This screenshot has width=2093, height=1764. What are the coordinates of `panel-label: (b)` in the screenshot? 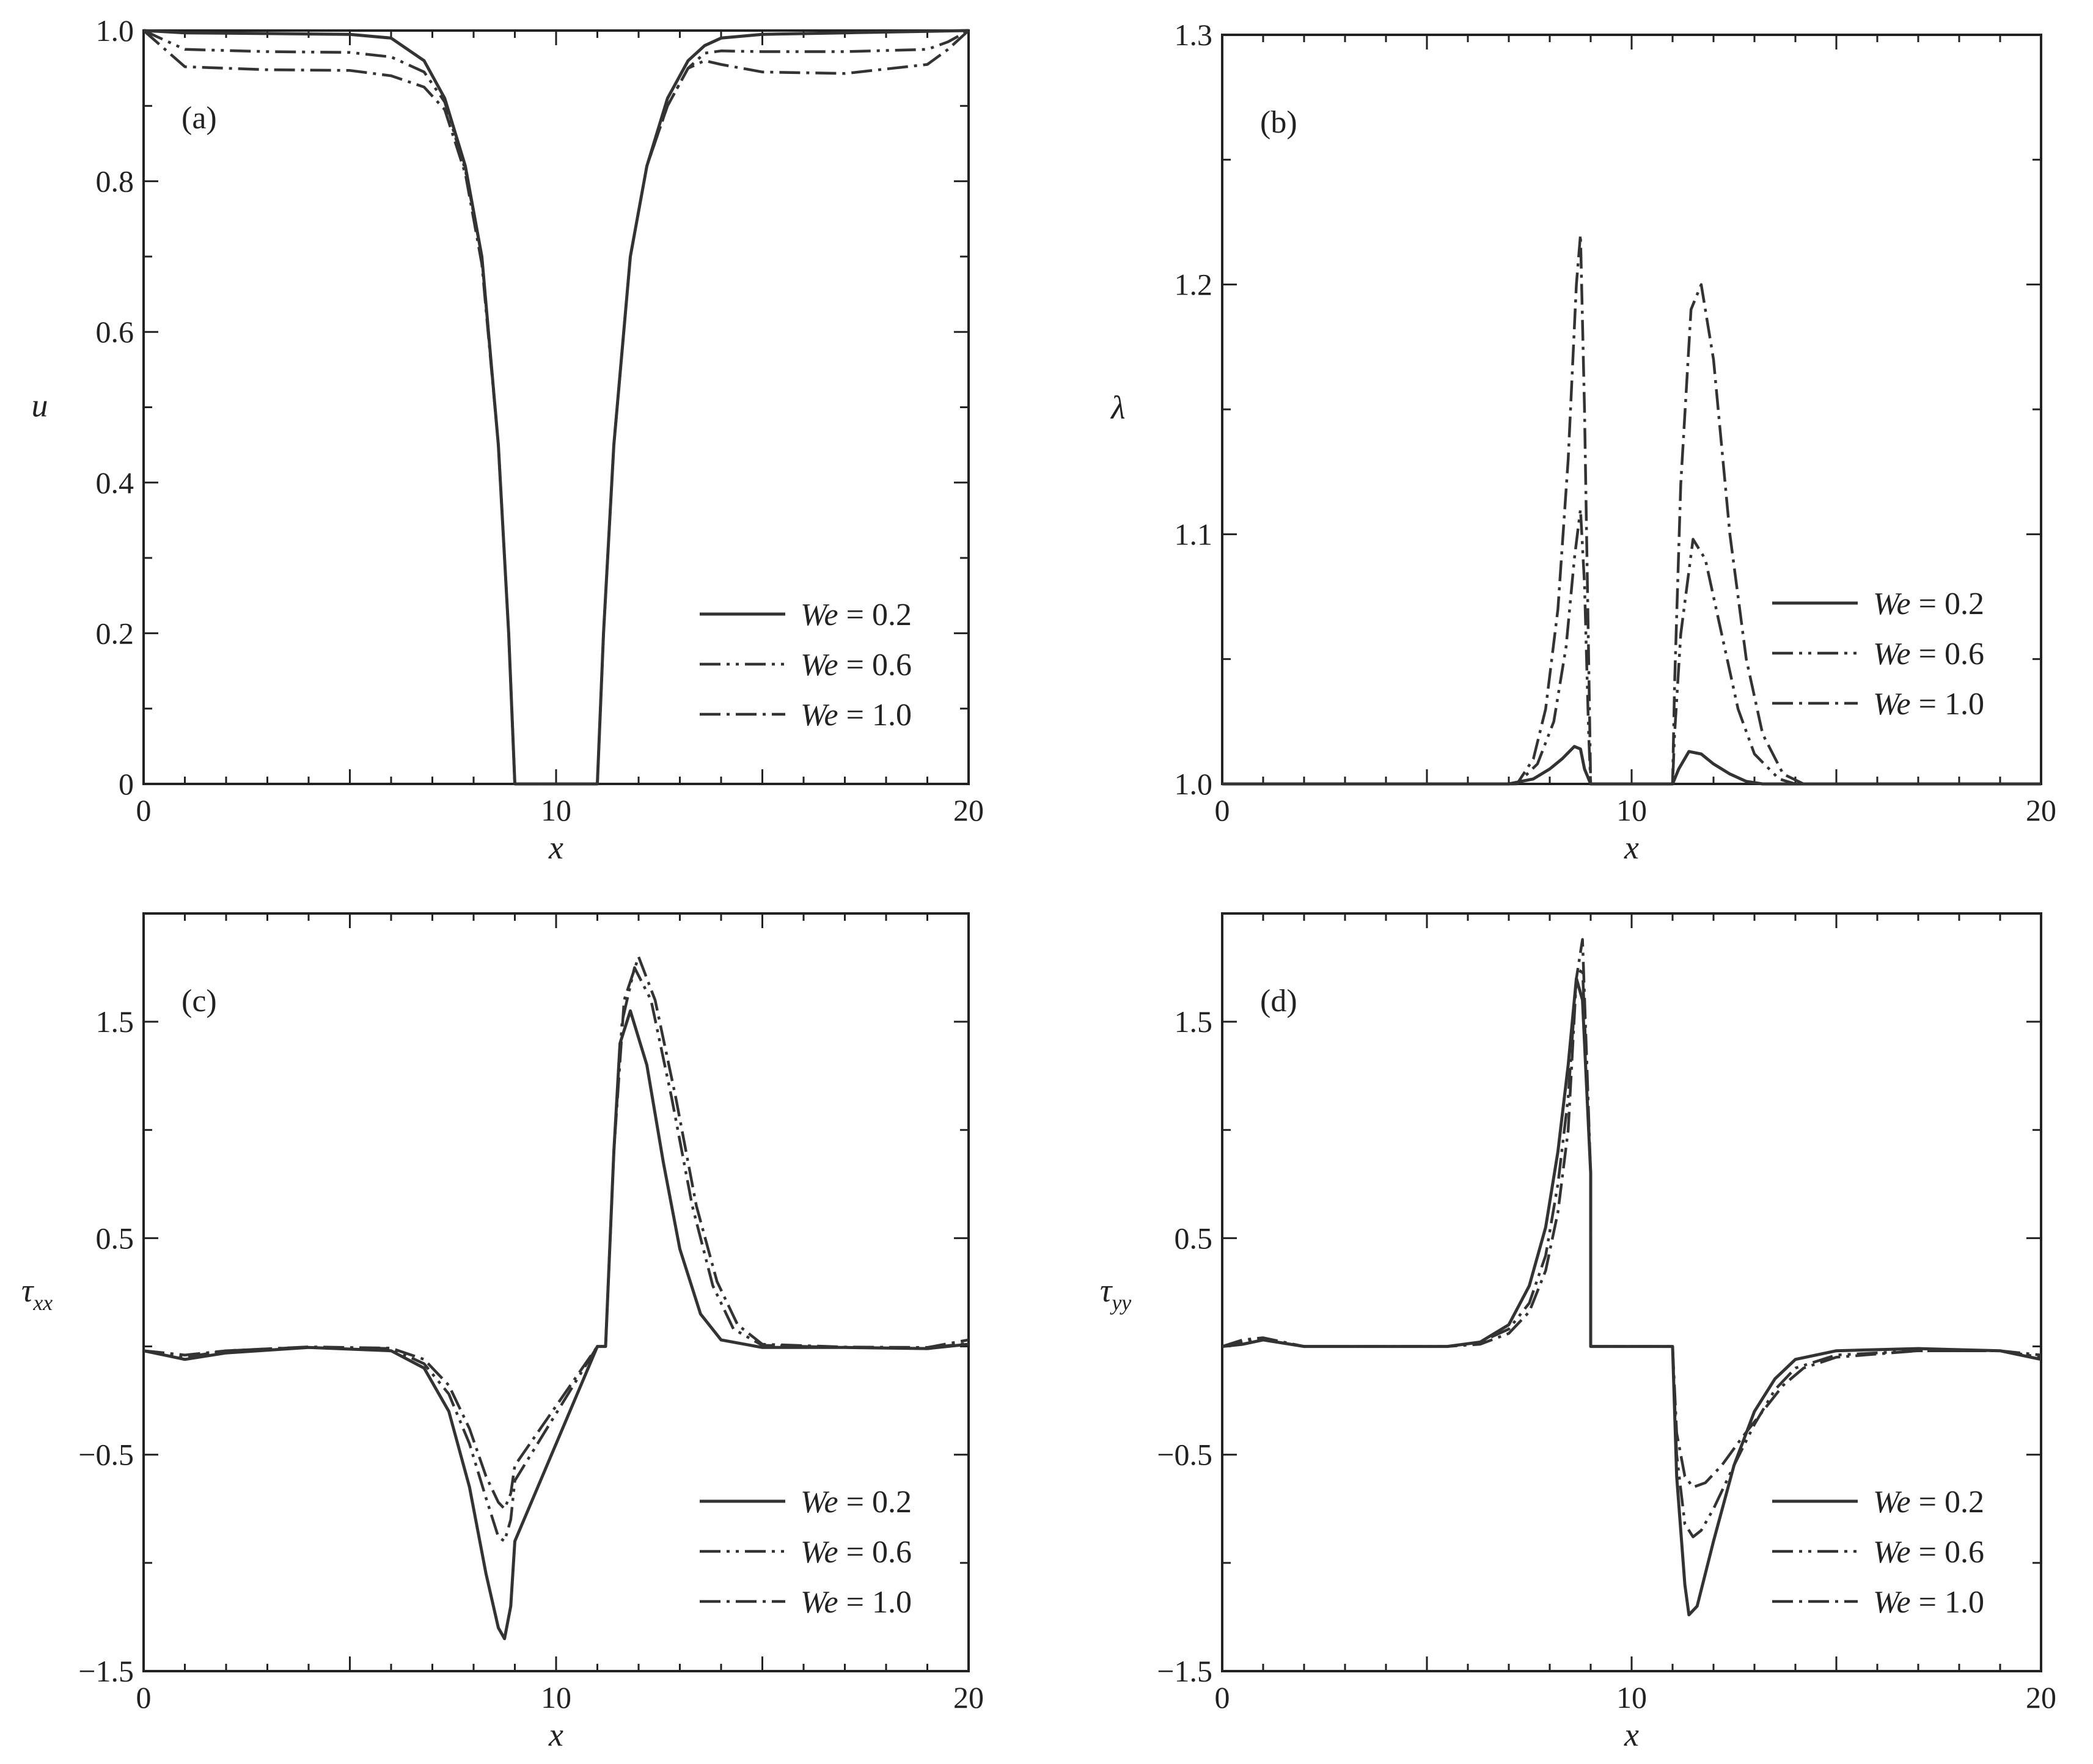 It's located at (1278, 122).